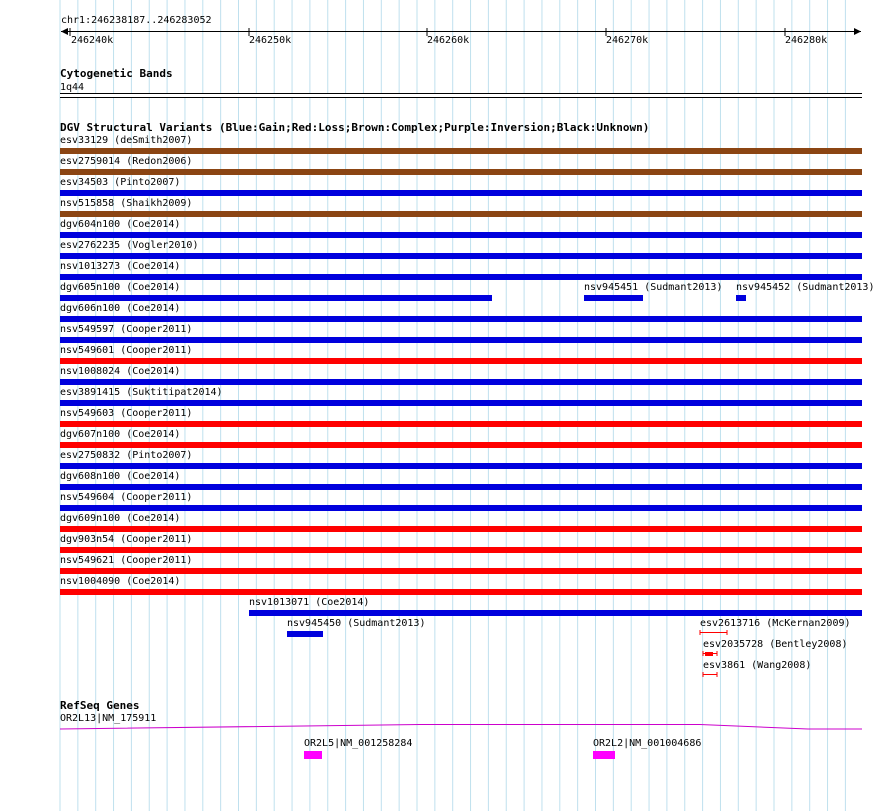  Describe the element at coordinates (92, 40) in the screenshot. I see `ruler-tick-label: 246240k` at that location.